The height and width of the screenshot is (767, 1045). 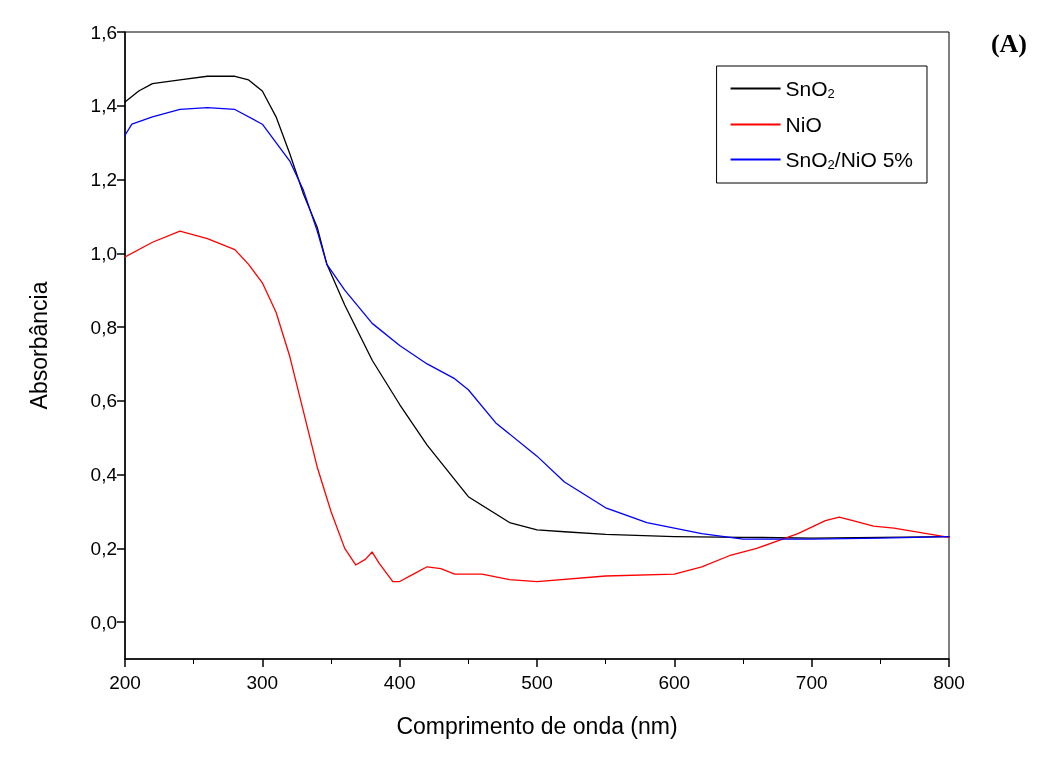 What do you see at coordinates (103, 401) in the screenshot?
I see `y-tick-label: 0,6` at bounding box center [103, 401].